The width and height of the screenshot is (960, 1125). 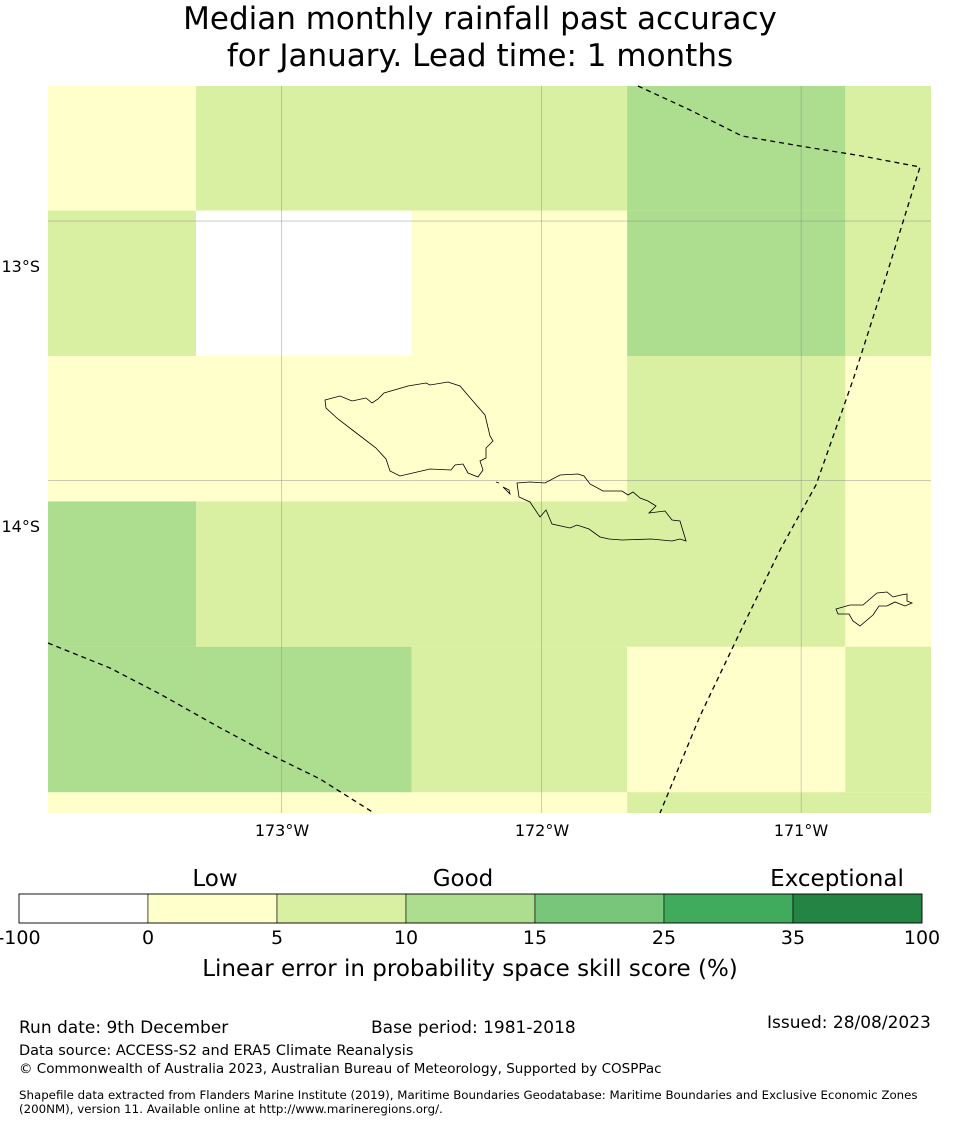 What do you see at coordinates (480, 19) in the screenshot?
I see `chart-title-line-1: Median monthly rainfall past accuracy` at bounding box center [480, 19].